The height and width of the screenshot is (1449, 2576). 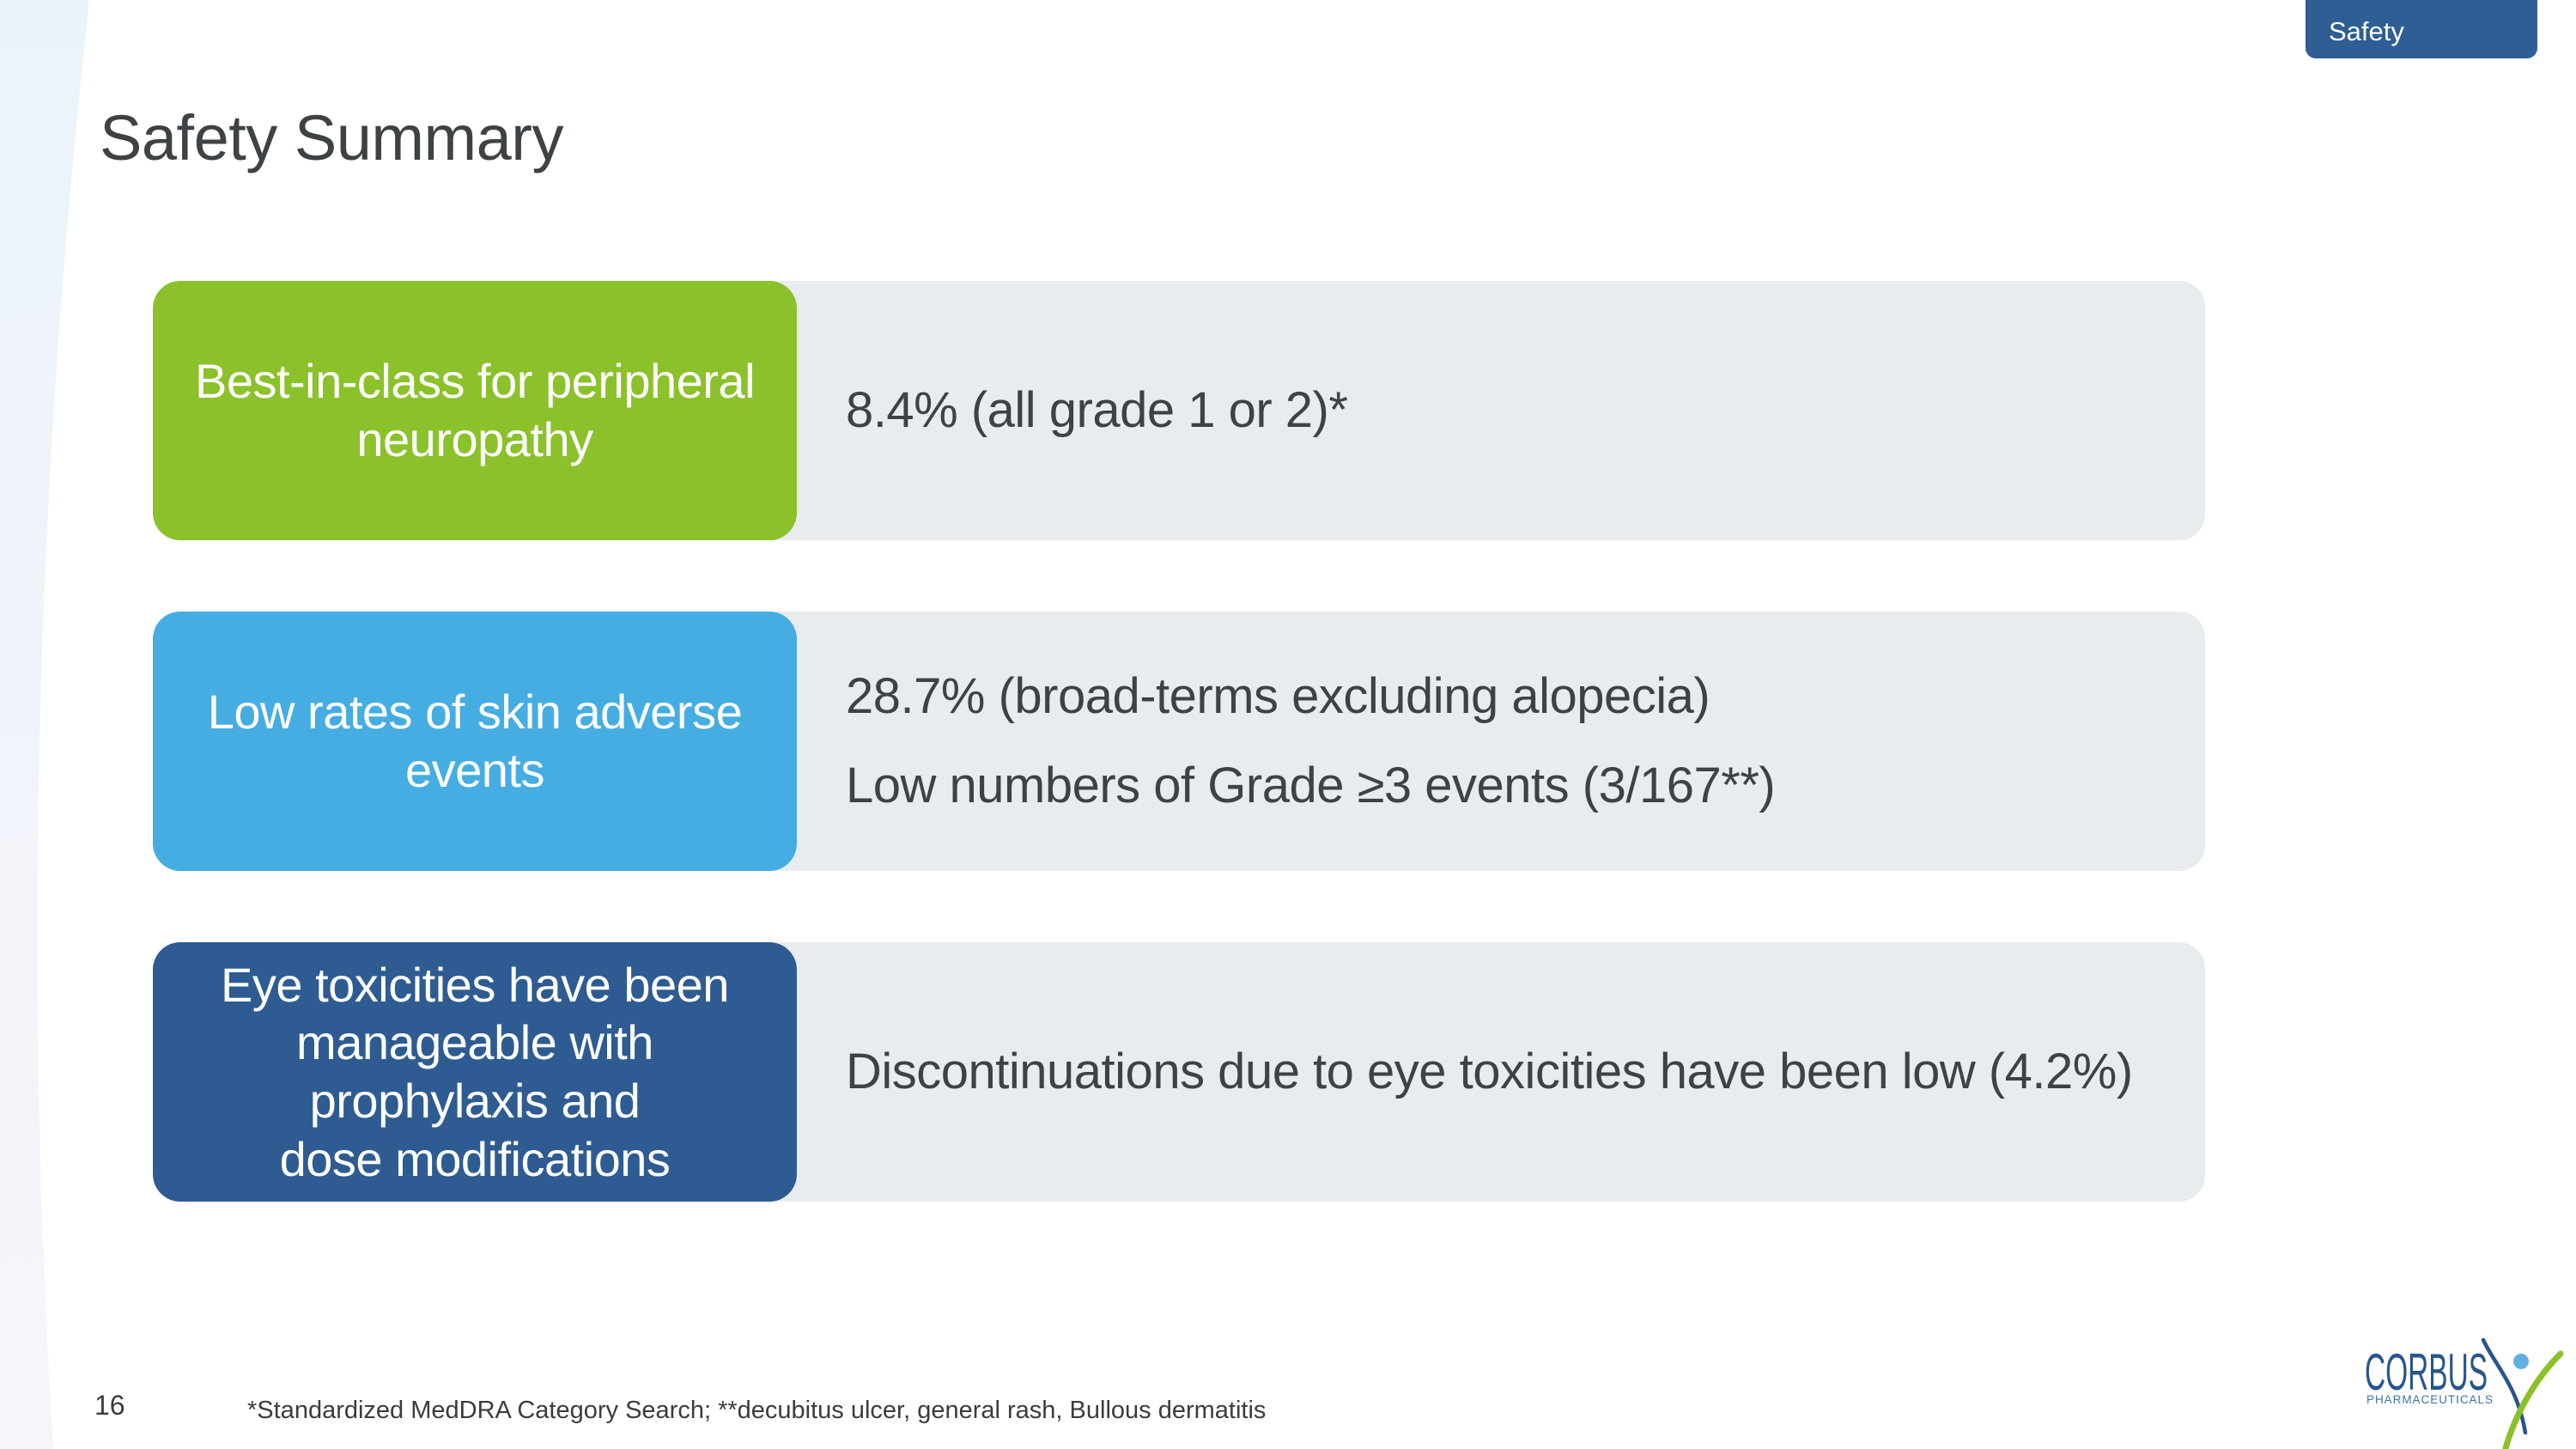 What do you see at coordinates (44, 724) in the screenshot?
I see `left-curve-decoration` at bounding box center [44, 724].